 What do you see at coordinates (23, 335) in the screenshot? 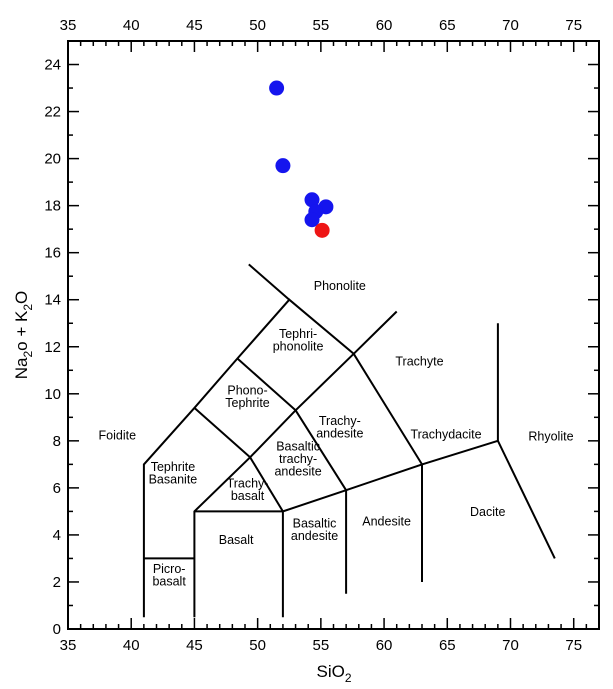
I see `y-axis-label: Na2o + K2O` at bounding box center [23, 335].